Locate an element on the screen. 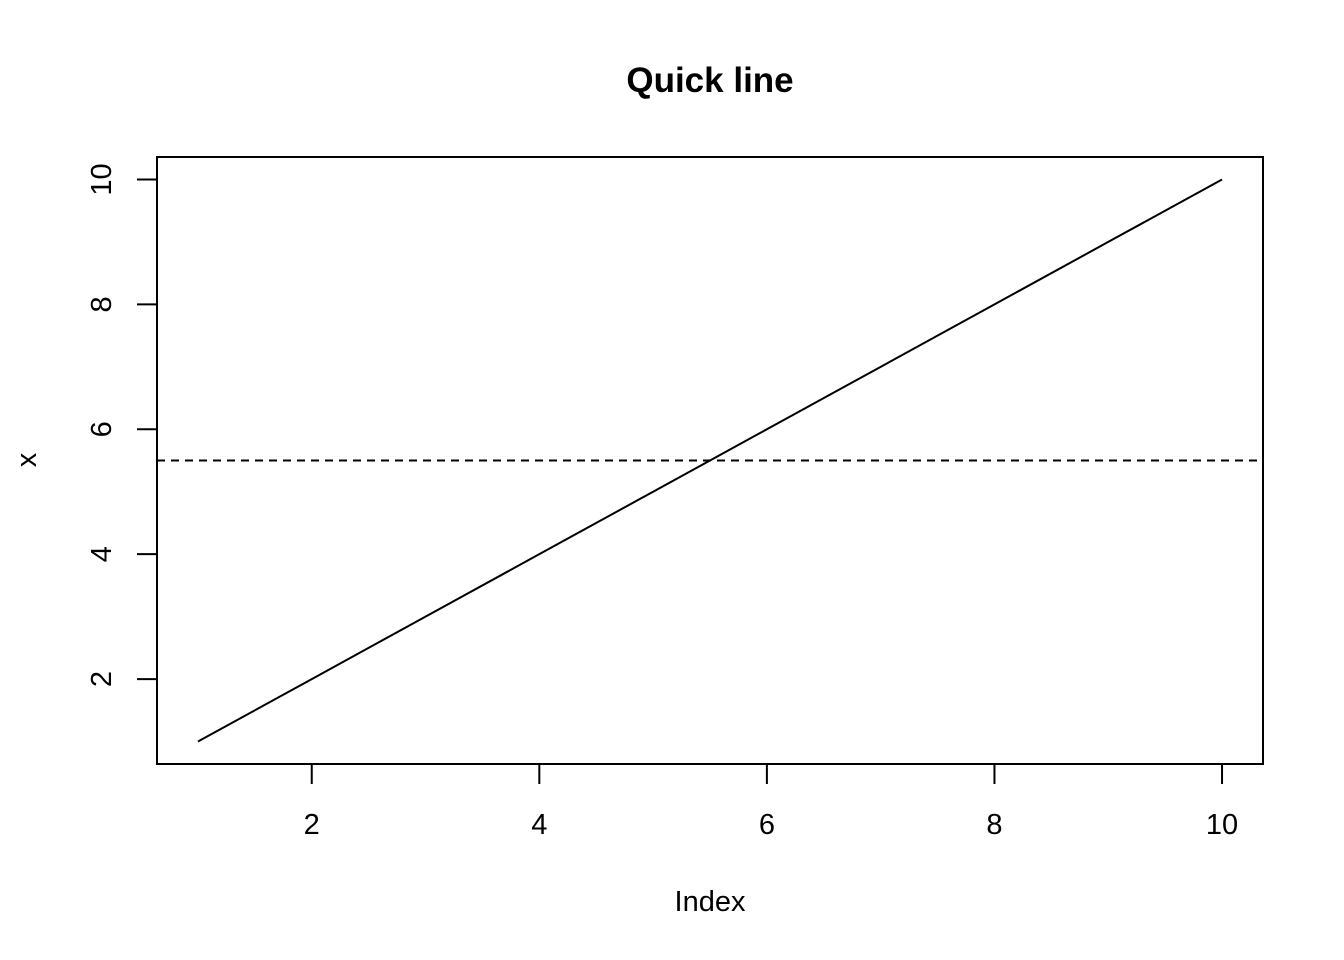 The image size is (1344, 960). x-axis-label: Index is located at coordinates (710, 902).